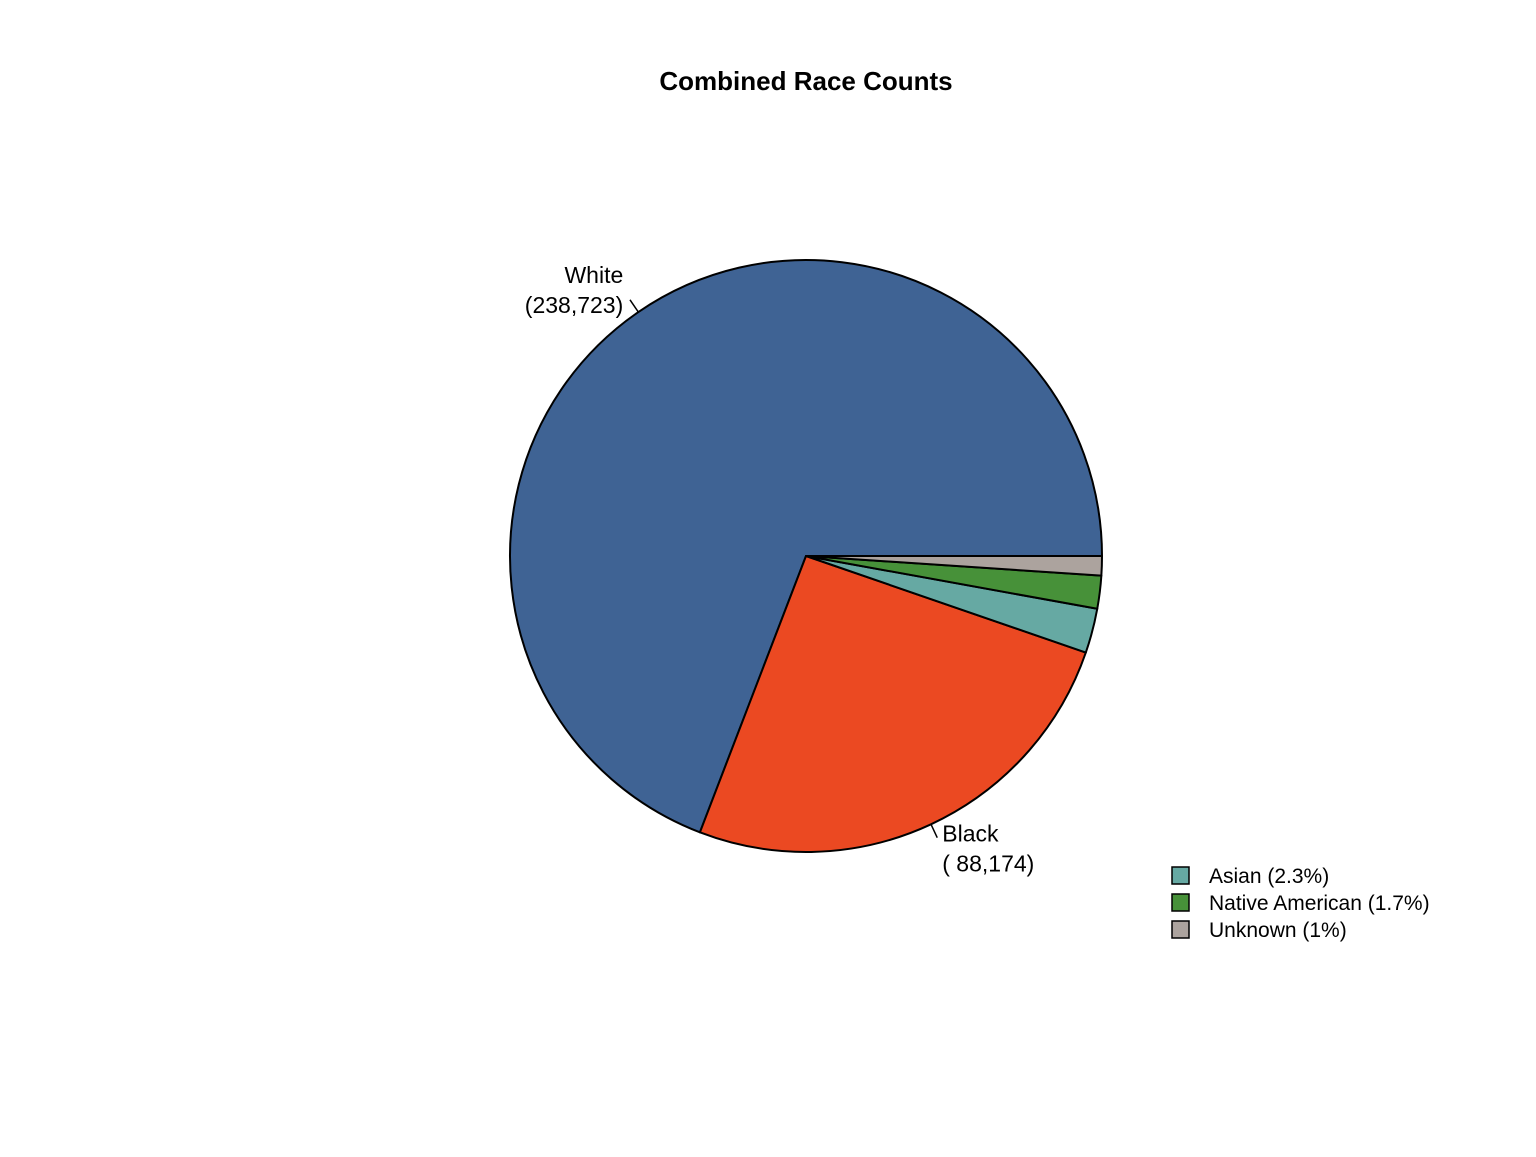 The image size is (1536, 1157). Describe the element at coordinates (634, 306) in the screenshot. I see `label-tick-white` at that location.